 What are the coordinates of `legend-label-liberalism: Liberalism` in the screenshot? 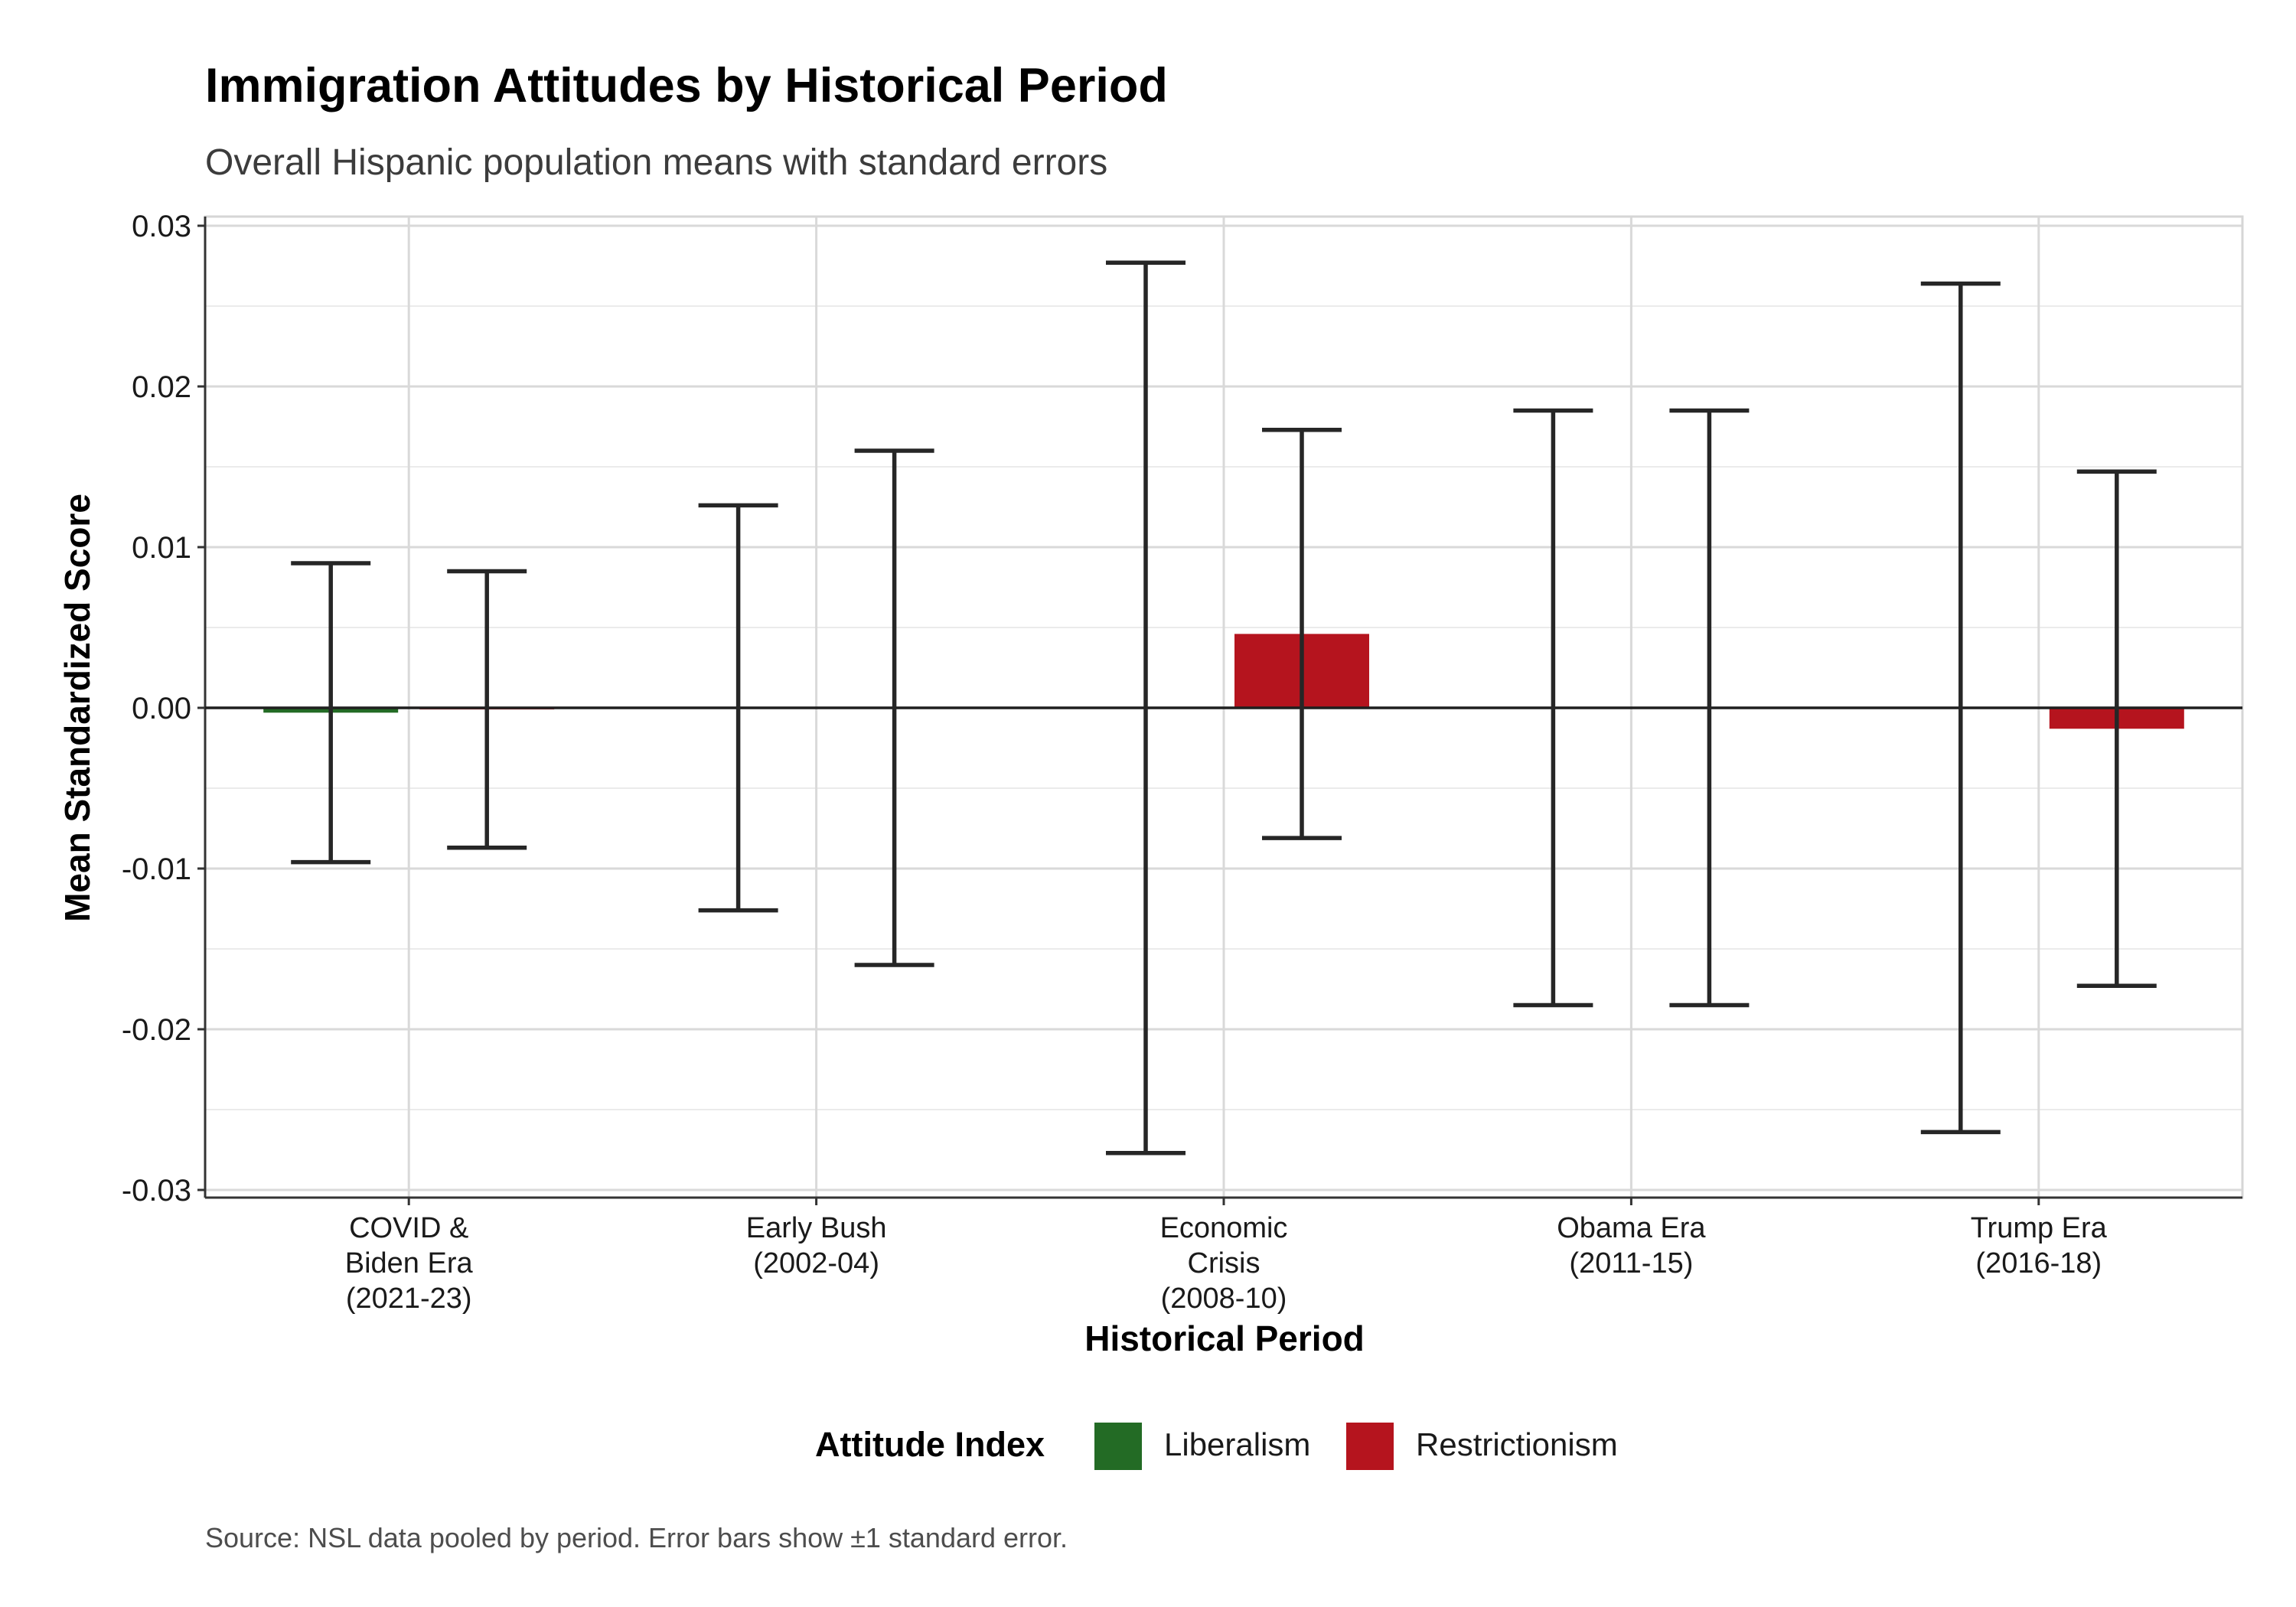 It's located at (1237, 1444).